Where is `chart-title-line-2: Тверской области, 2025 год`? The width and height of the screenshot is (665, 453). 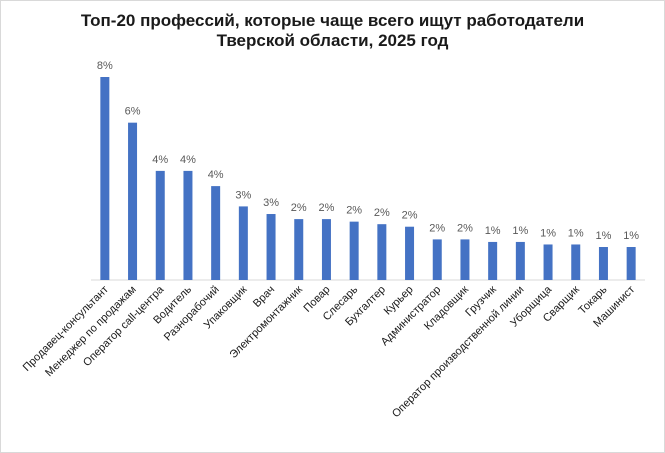
chart-title-line-2: Тверской области, 2025 год is located at coordinates (332, 40).